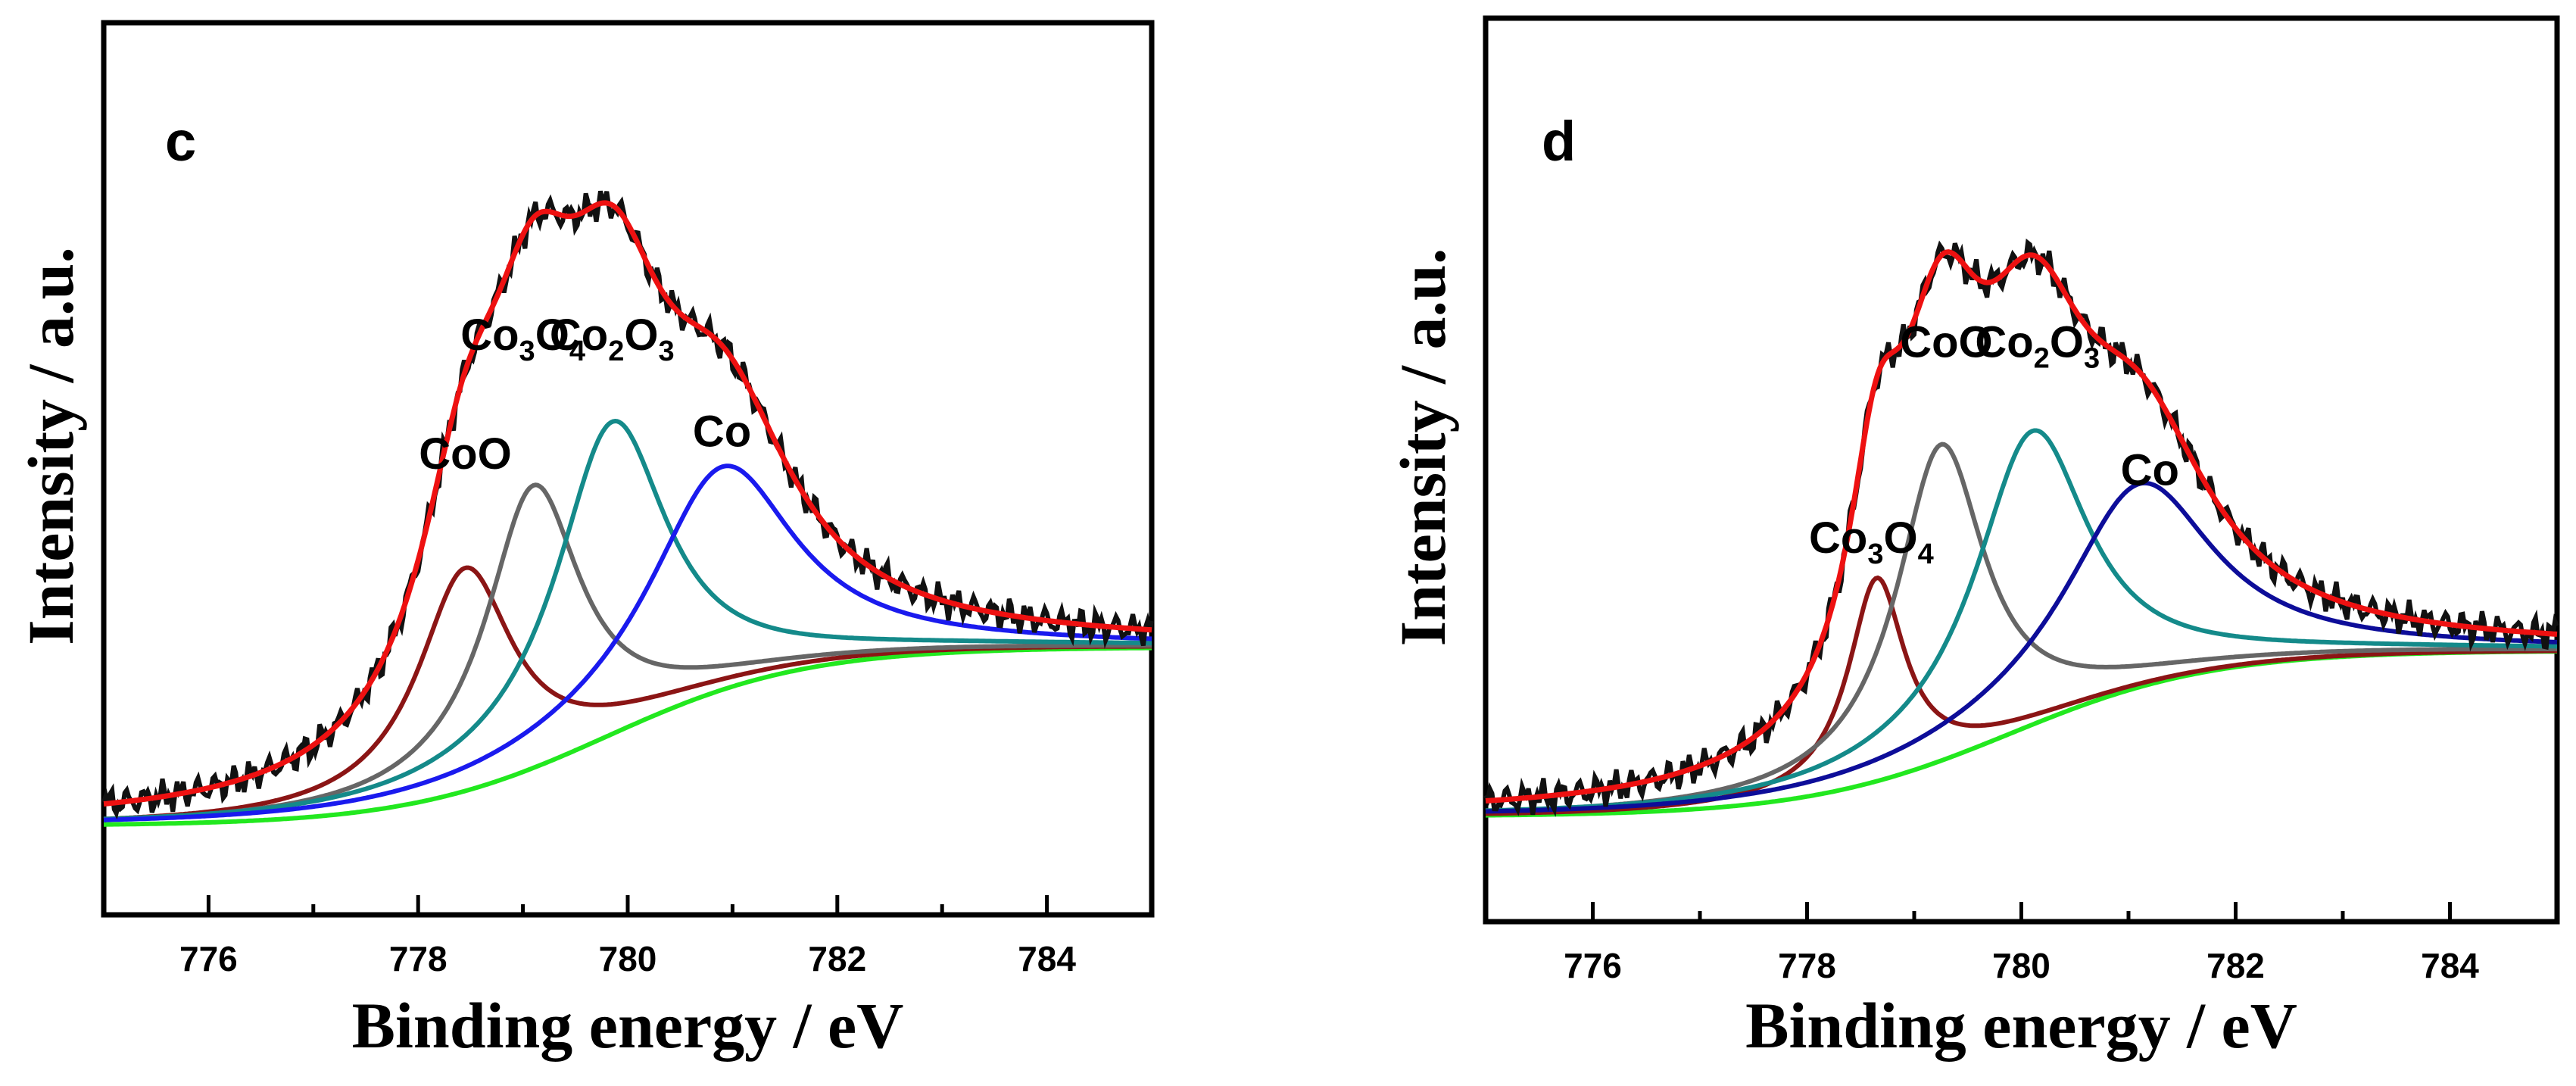 Image resolution: width=2576 pixels, height=1086 pixels. Describe the element at coordinates (418, 959) in the screenshot. I see `panel-c-x-tick-label: 778` at that location.